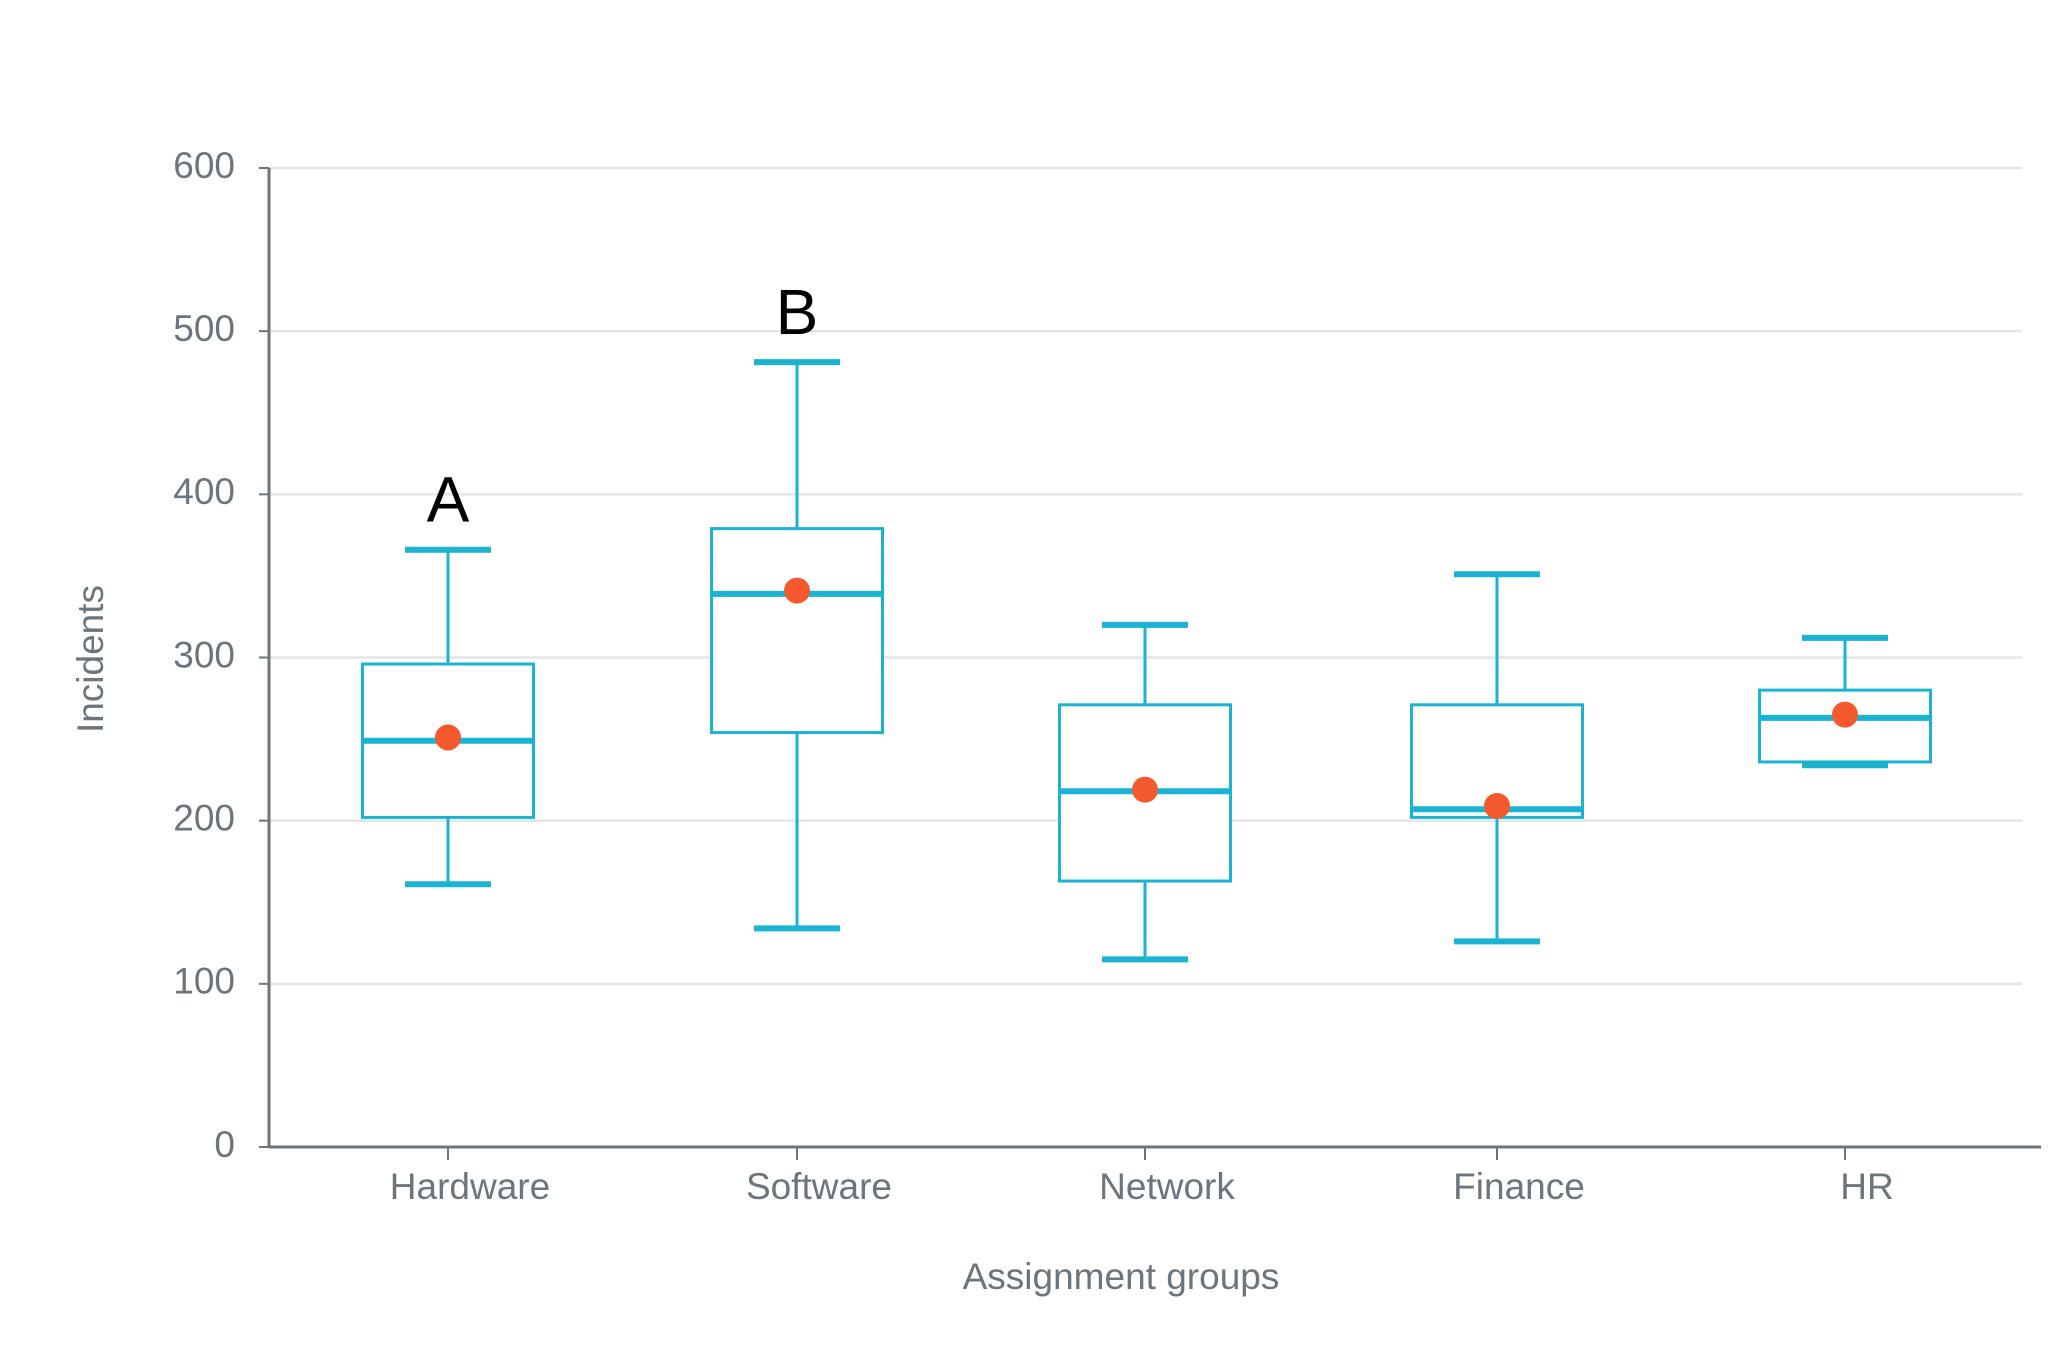  Describe the element at coordinates (224, 1144) in the screenshot. I see `y-tick-label: 0` at that location.